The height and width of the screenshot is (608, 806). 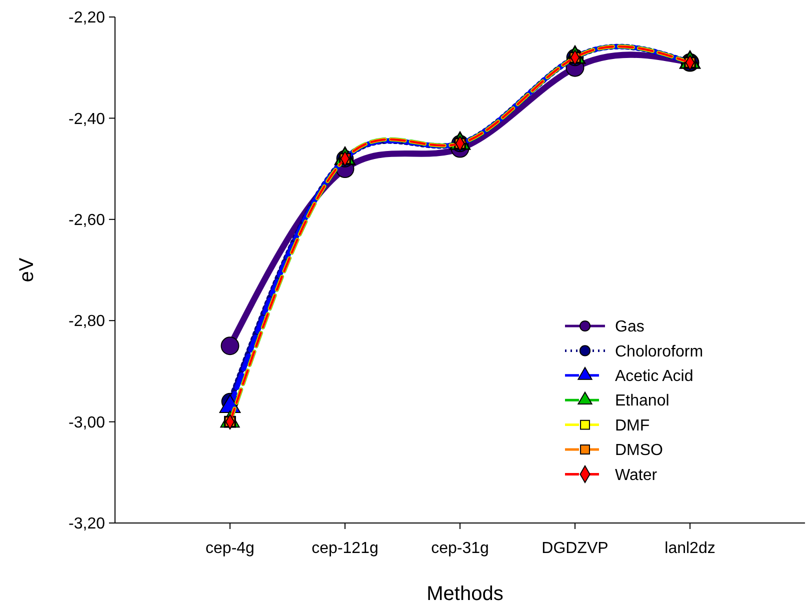 What do you see at coordinates (642, 401) in the screenshot?
I see `legend-label: Ethanol` at bounding box center [642, 401].